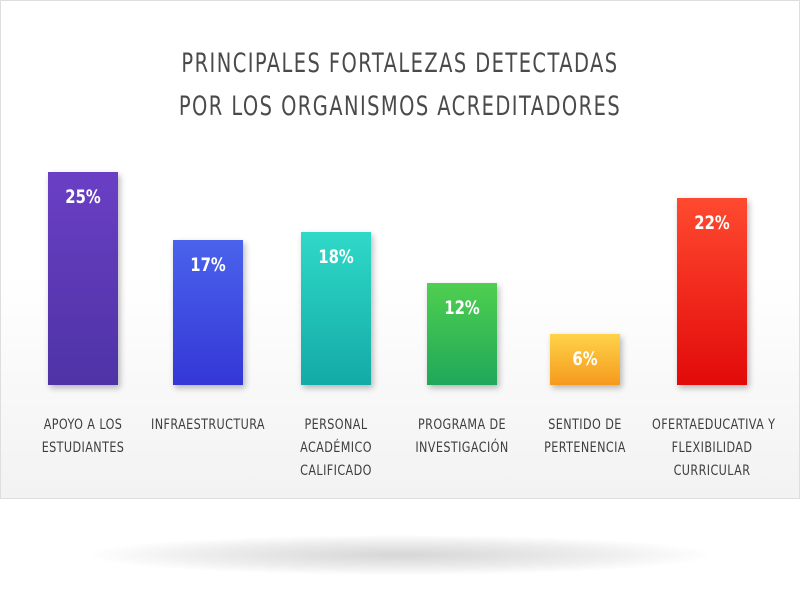 The image size is (800, 604). I want to click on value-label-5: 6%, so click(585, 358).